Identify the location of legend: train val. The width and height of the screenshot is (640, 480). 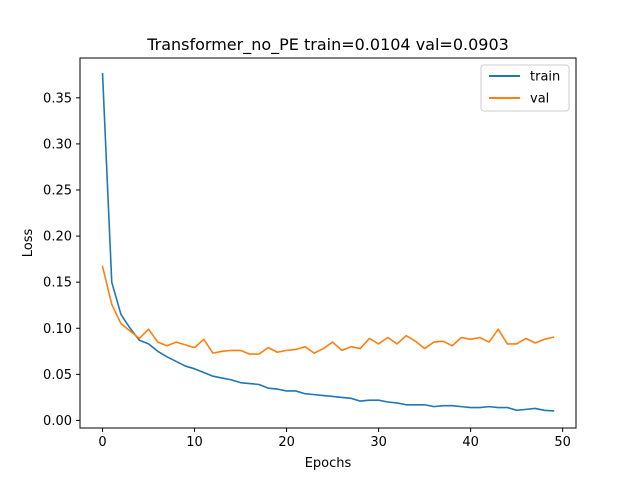
(525, 88).